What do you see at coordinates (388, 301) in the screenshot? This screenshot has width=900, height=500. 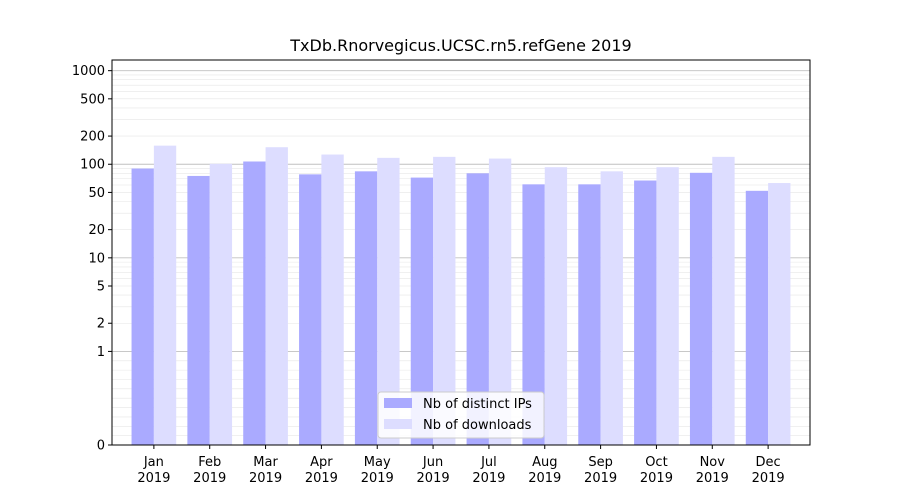 I see `bar-downloads-may` at bounding box center [388, 301].